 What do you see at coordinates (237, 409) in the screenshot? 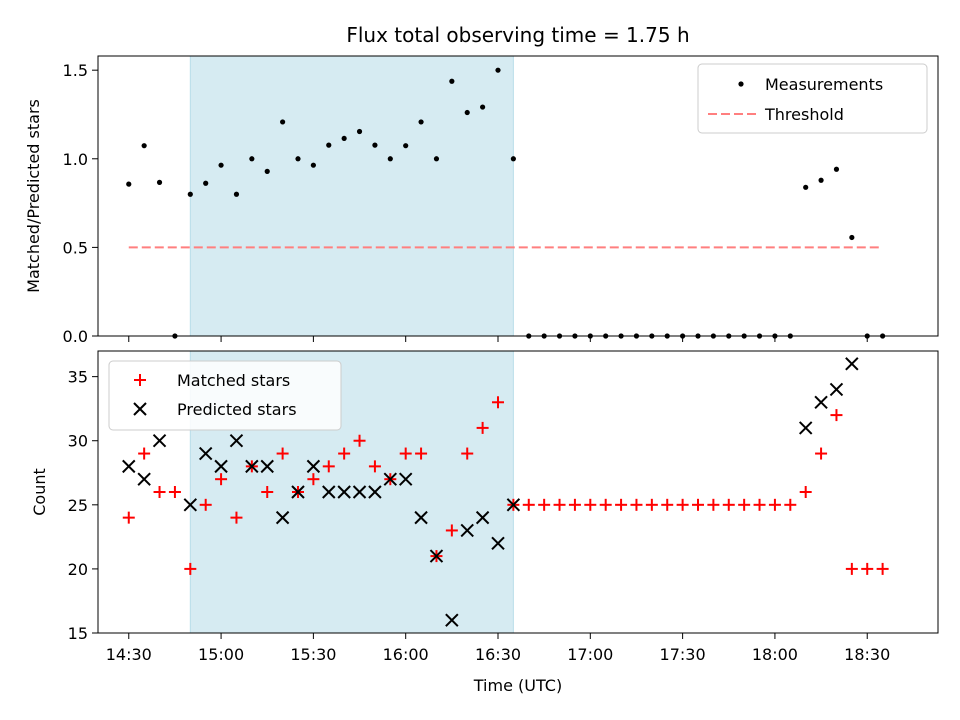
I see `legend-predicted-label: Predicted stars` at bounding box center [237, 409].